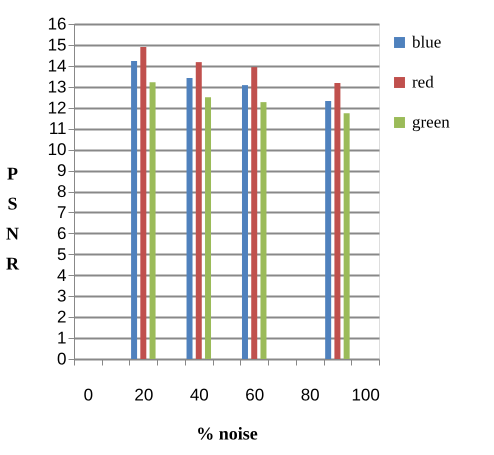 Image resolution: width=494 pixels, height=455 pixels. I want to click on y-tick-label: 12, so click(57, 108).